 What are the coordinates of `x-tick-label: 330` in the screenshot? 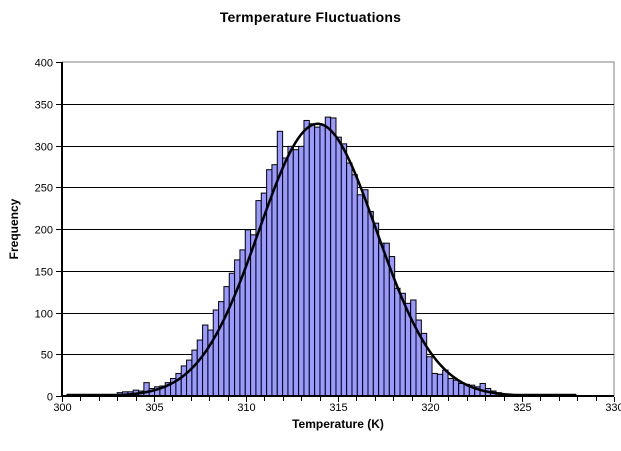 It's located at (613, 408).